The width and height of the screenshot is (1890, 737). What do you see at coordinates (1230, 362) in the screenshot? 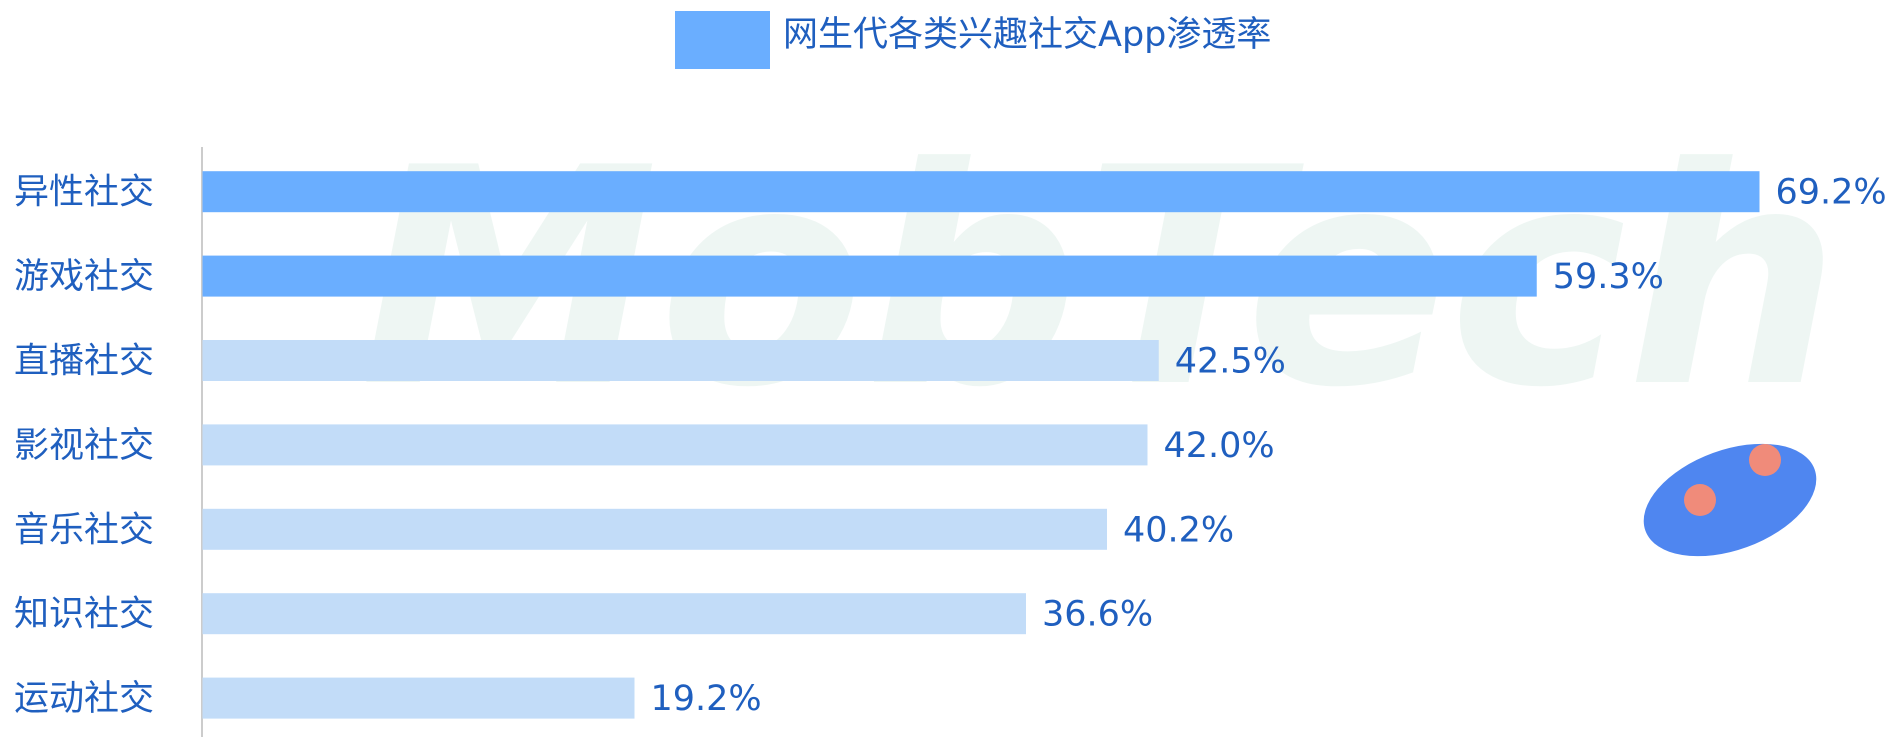
I see `value-label: 42.5%` at bounding box center [1230, 362].